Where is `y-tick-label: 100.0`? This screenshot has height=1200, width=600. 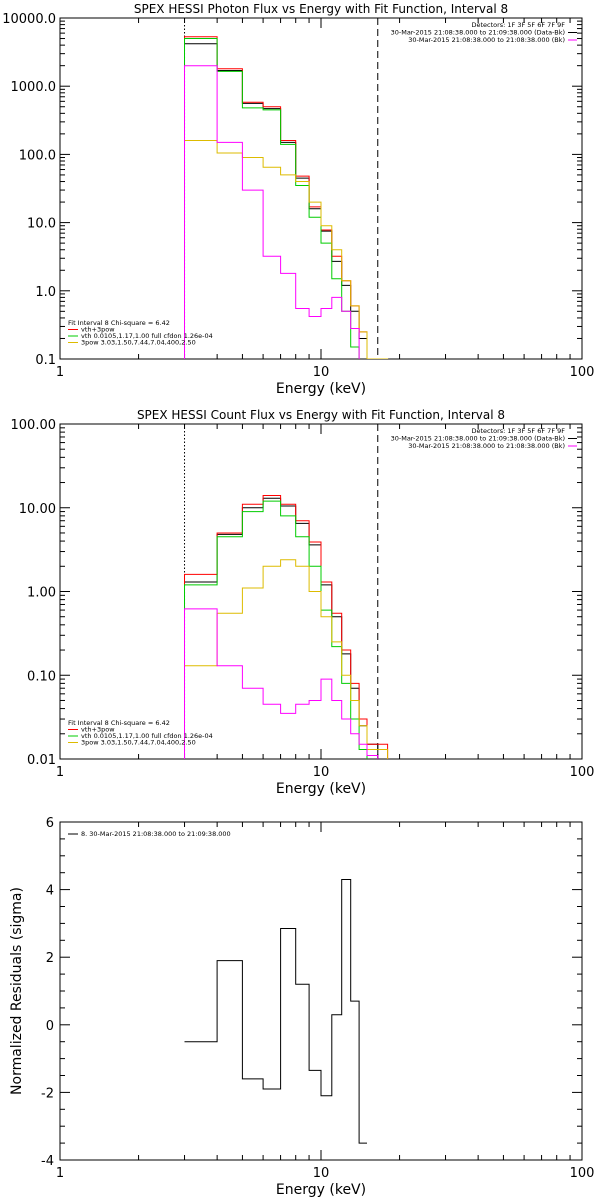
y-tick-label: 100.0 is located at coordinates (37, 155).